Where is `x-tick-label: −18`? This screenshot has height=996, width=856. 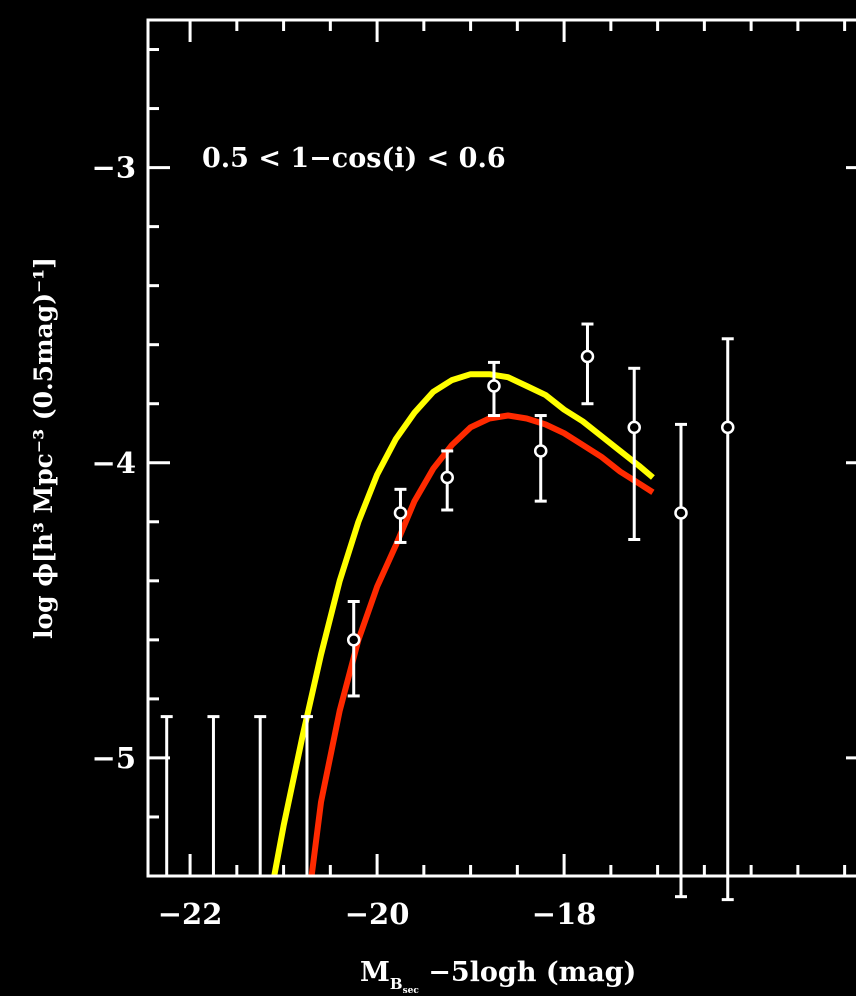 x-tick-label: −18 is located at coordinates (564, 914).